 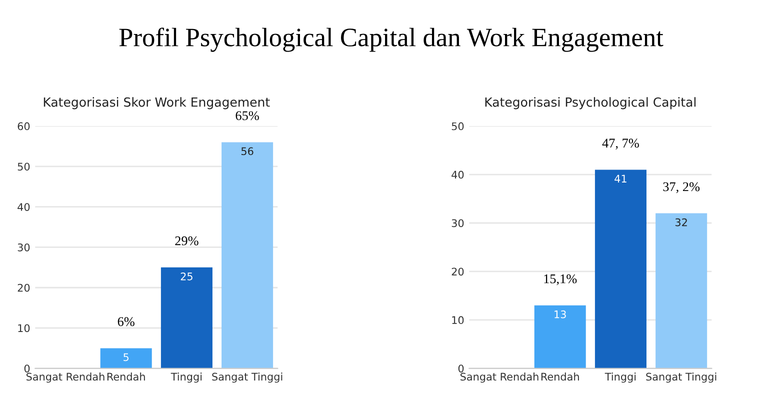 I want to click on chart-subtitle: Kategorisasi Skor Work Engagement, so click(x=157, y=103).